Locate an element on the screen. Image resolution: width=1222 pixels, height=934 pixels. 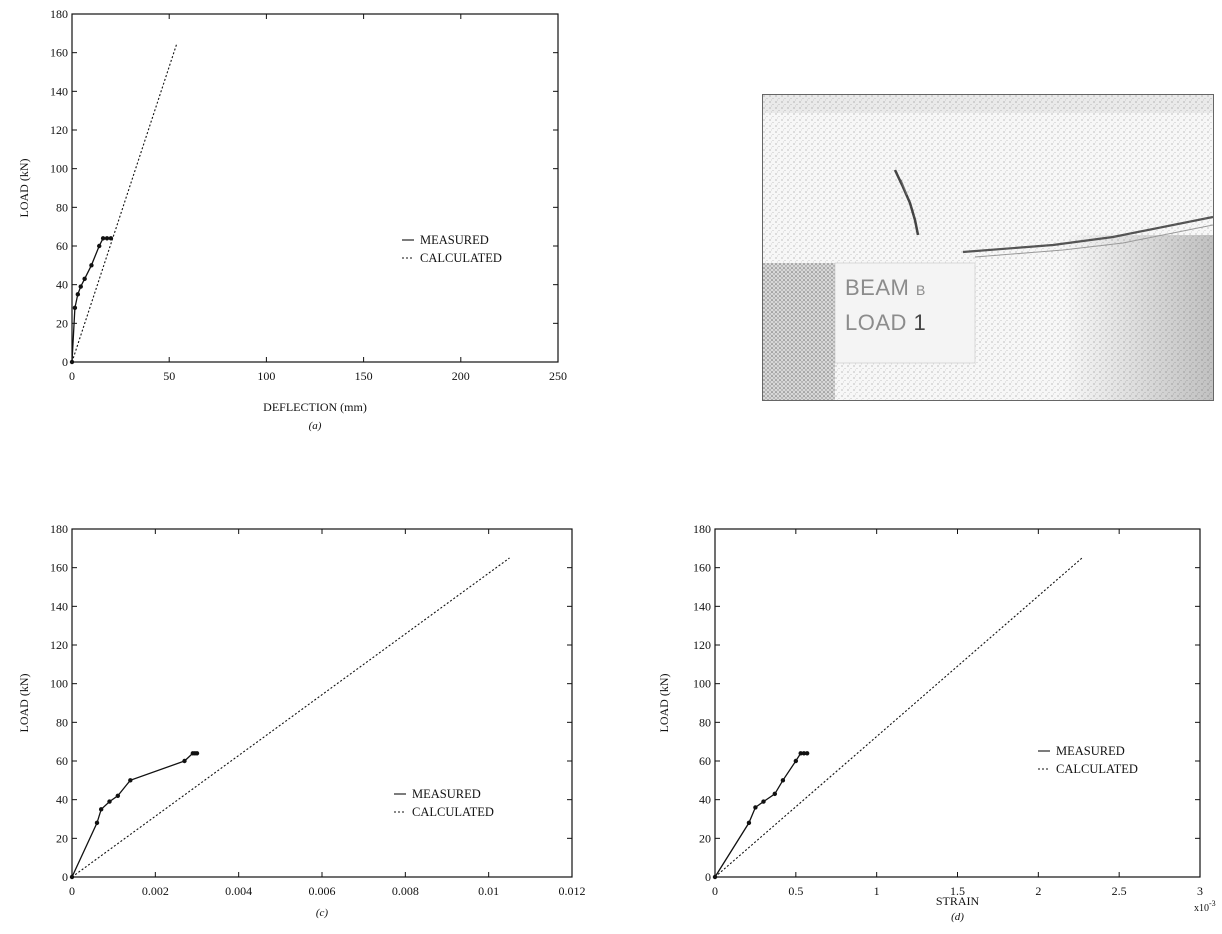
x-tick-label: 0.008 is located at coordinates (405, 891).